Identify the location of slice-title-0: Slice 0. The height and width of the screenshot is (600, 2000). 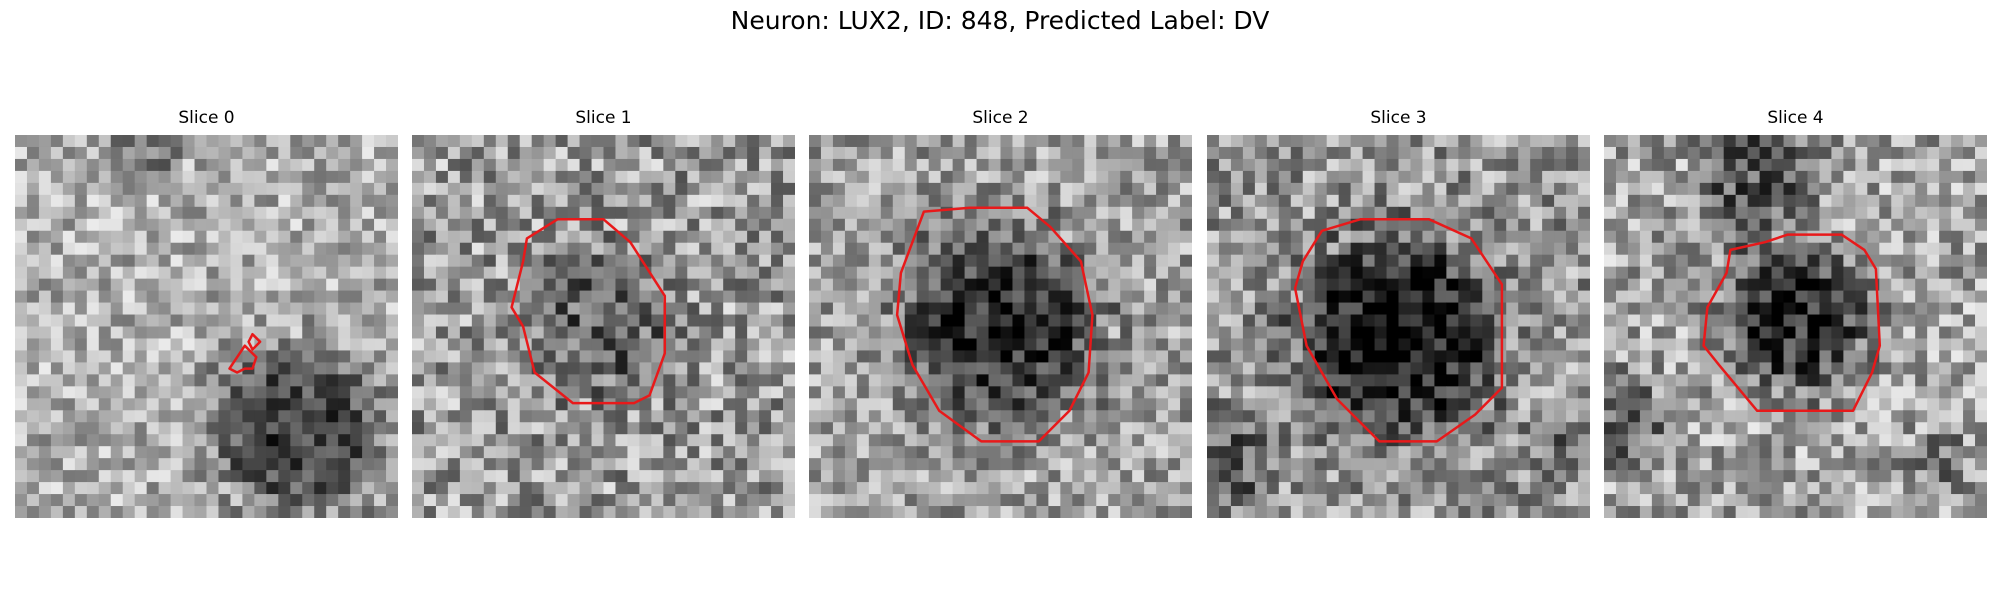
(206, 118).